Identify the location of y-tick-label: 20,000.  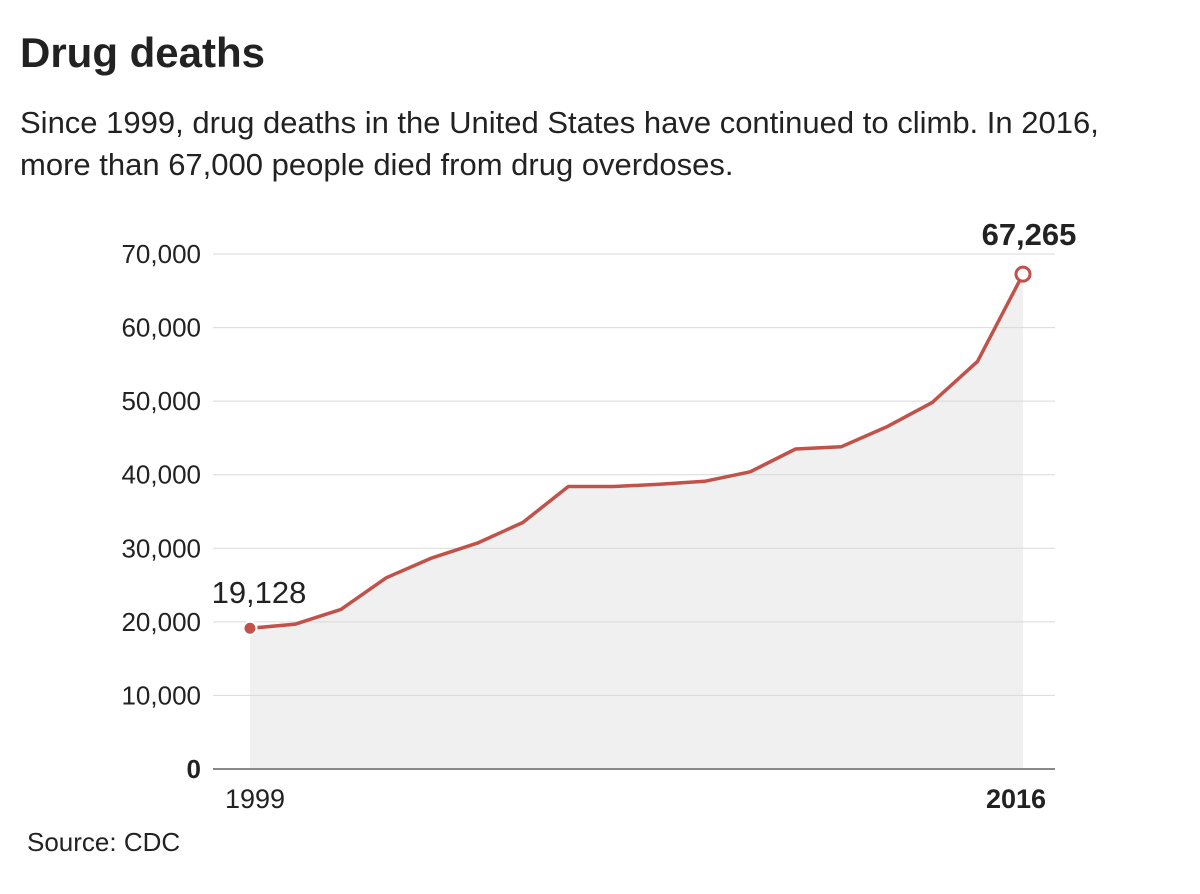
(161, 622).